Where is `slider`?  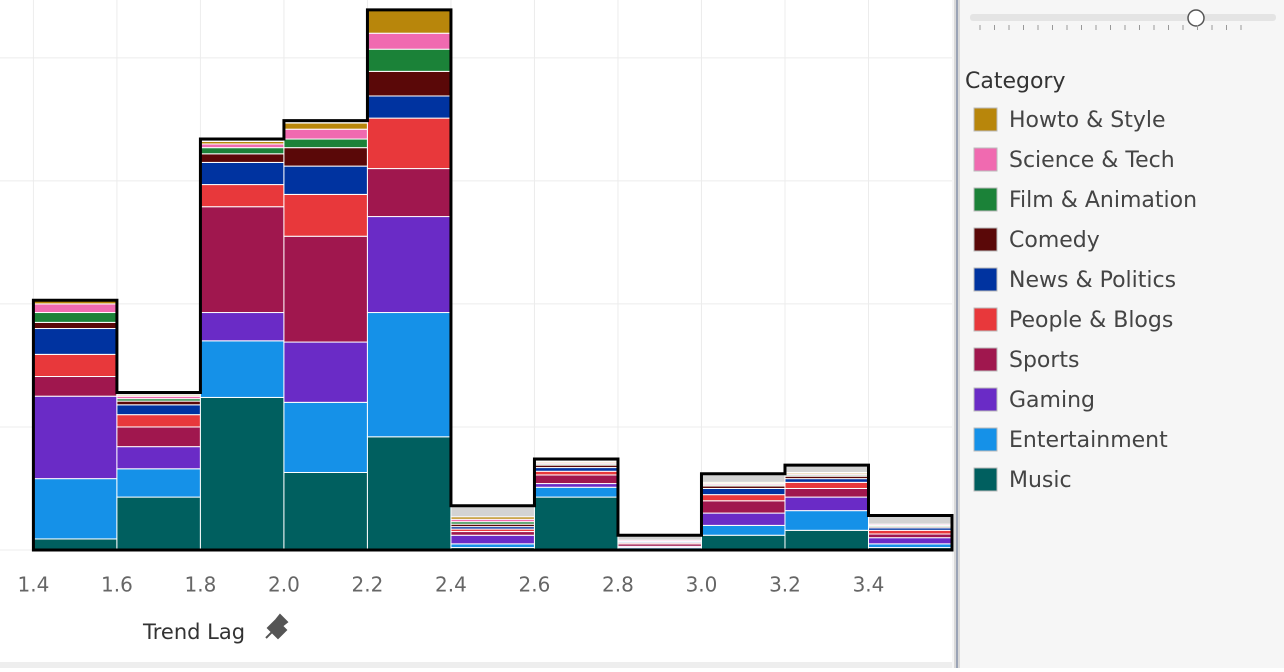
slider is located at coordinates (1123, 19).